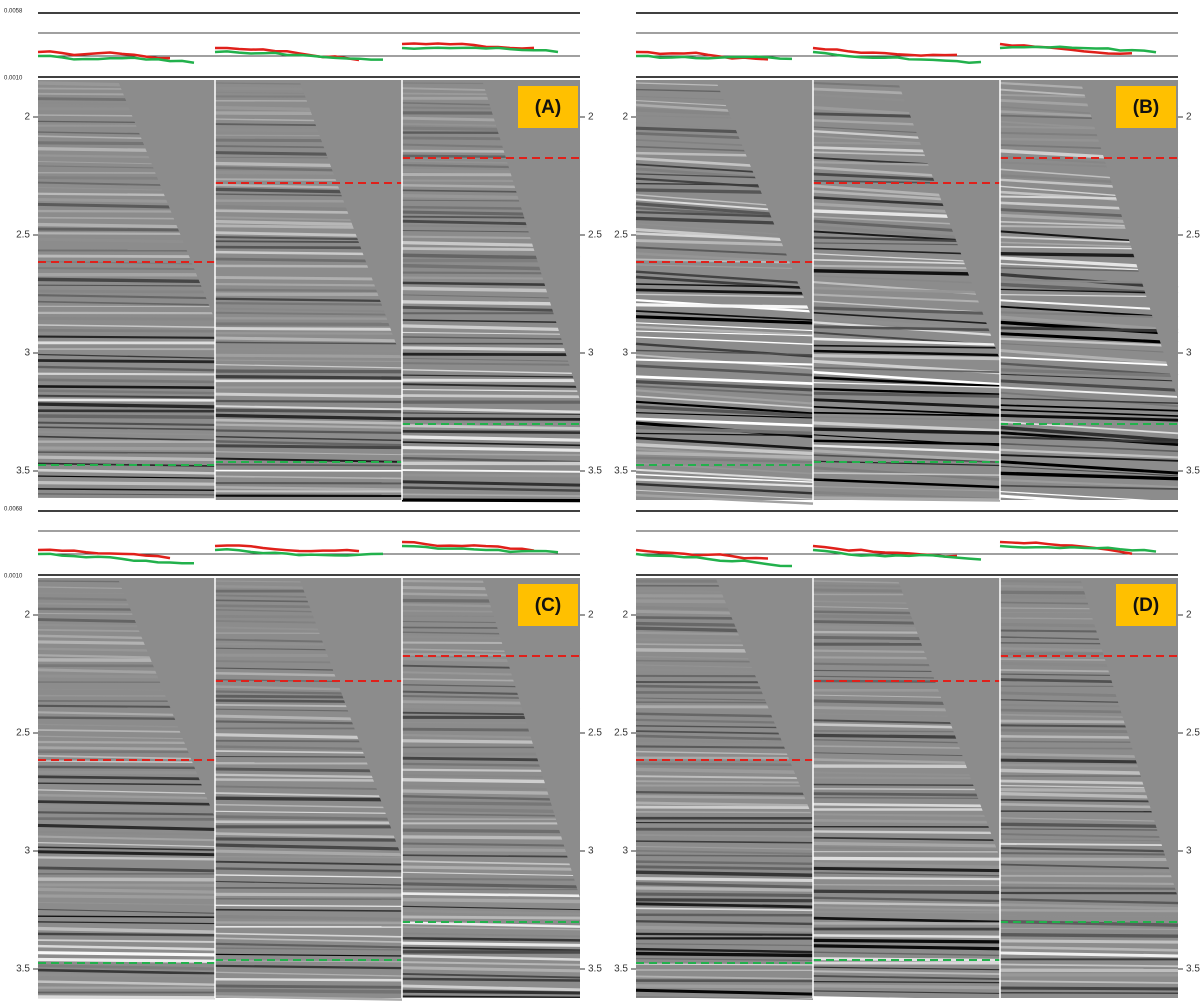 The image size is (1202, 1006). I want to click on panel-label: (C), so click(548, 605).